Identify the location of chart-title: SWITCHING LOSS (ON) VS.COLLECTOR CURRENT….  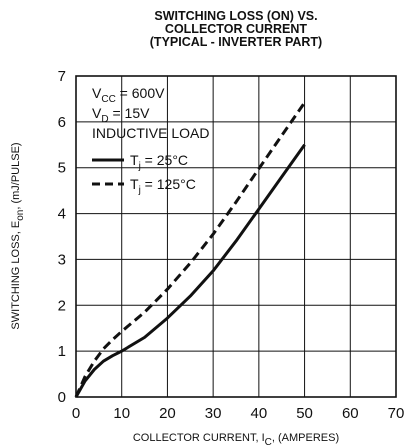
(236, 29).